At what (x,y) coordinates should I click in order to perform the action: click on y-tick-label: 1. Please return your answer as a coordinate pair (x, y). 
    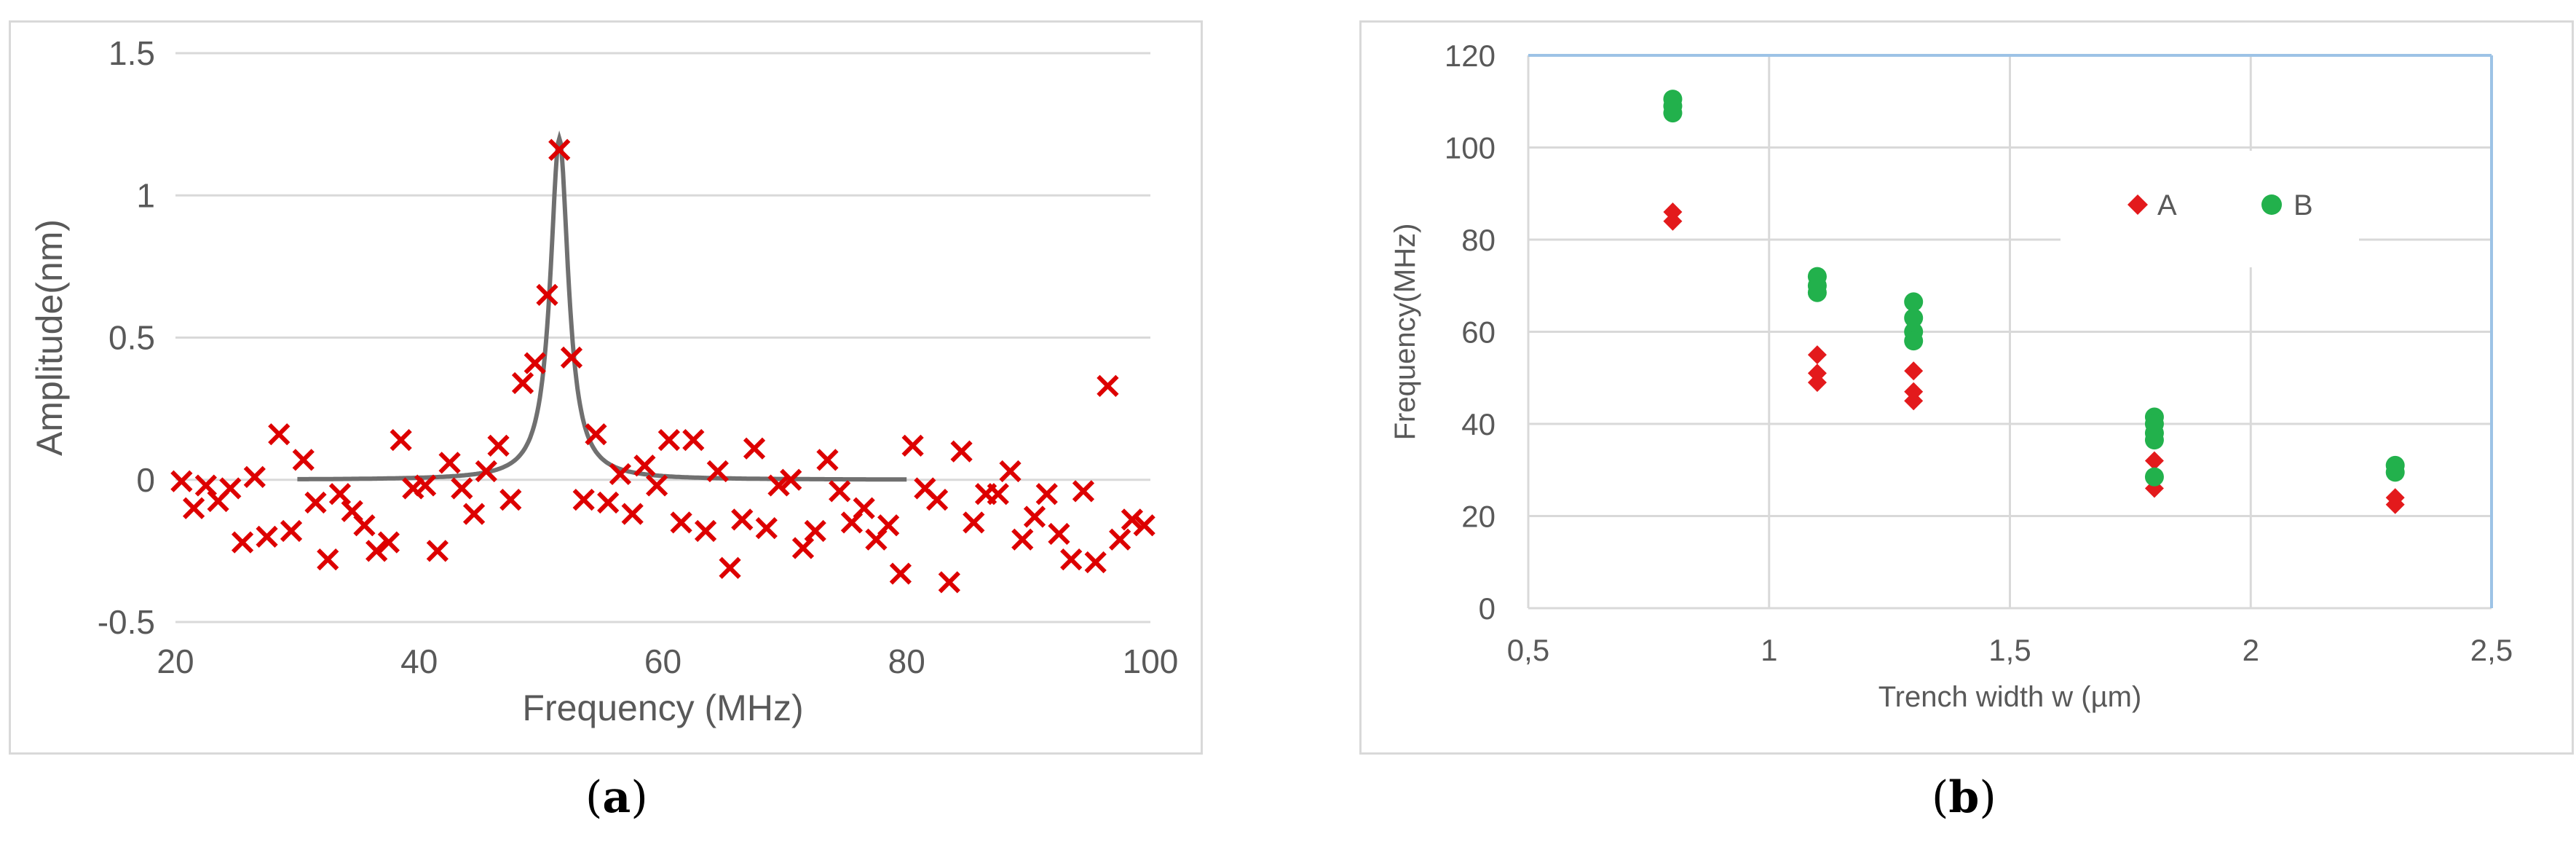
    Looking at the image, I should click on (146, 195).